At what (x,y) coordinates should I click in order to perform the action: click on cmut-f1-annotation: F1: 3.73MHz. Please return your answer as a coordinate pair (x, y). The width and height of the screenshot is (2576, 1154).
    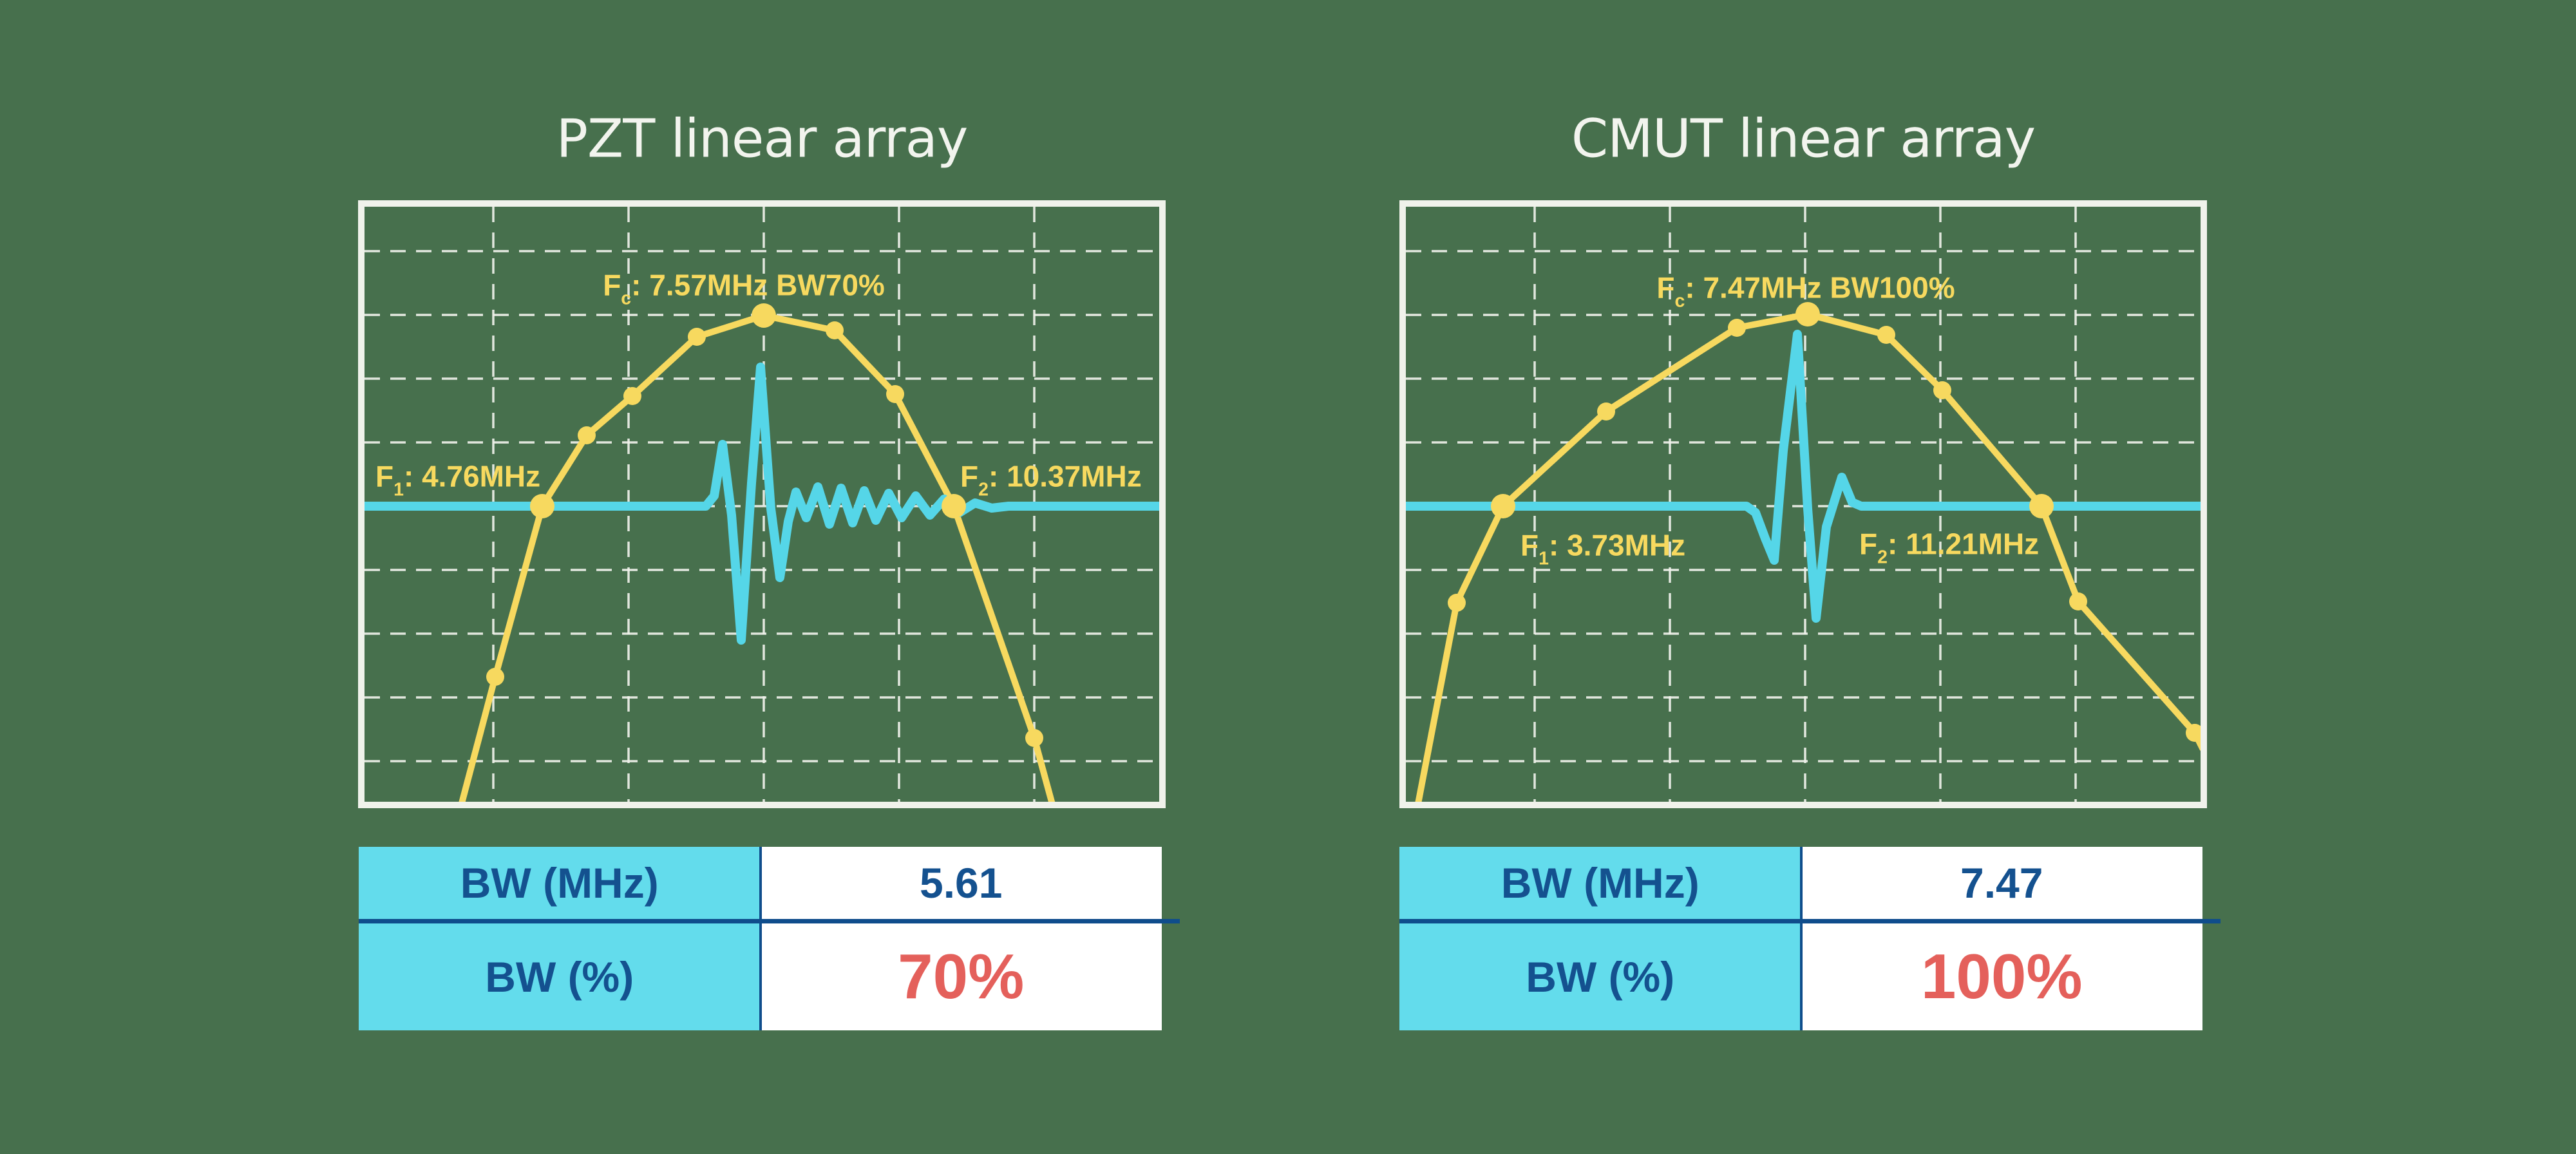
    Looking at the image, I should click on (1603, 548).